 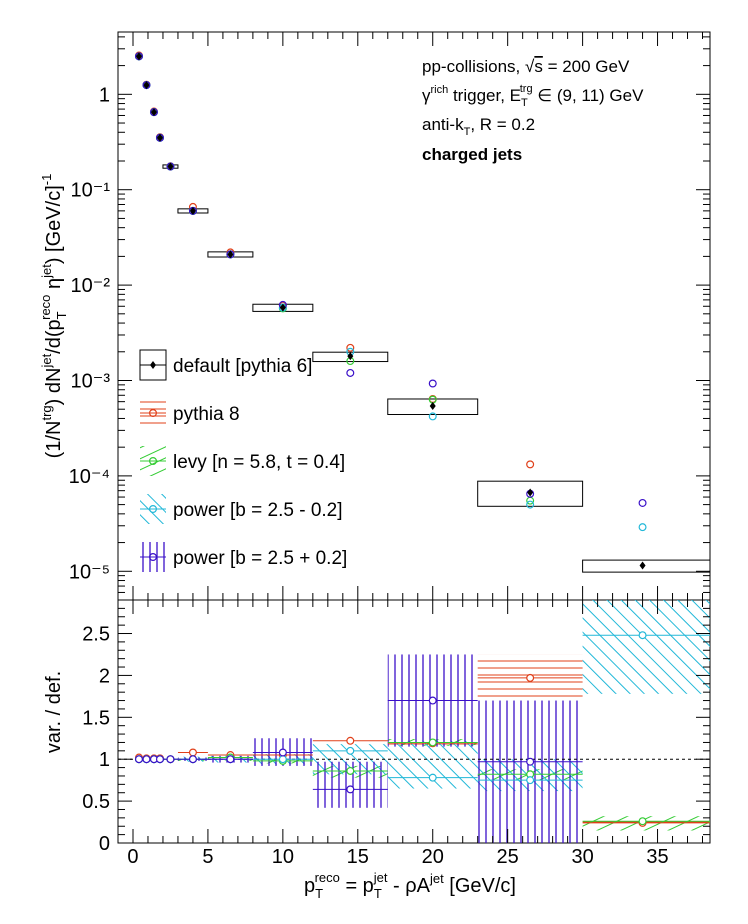 I want to click on spectrum-y-tick-label: 10⁻¹, so click(x=91, y=191).